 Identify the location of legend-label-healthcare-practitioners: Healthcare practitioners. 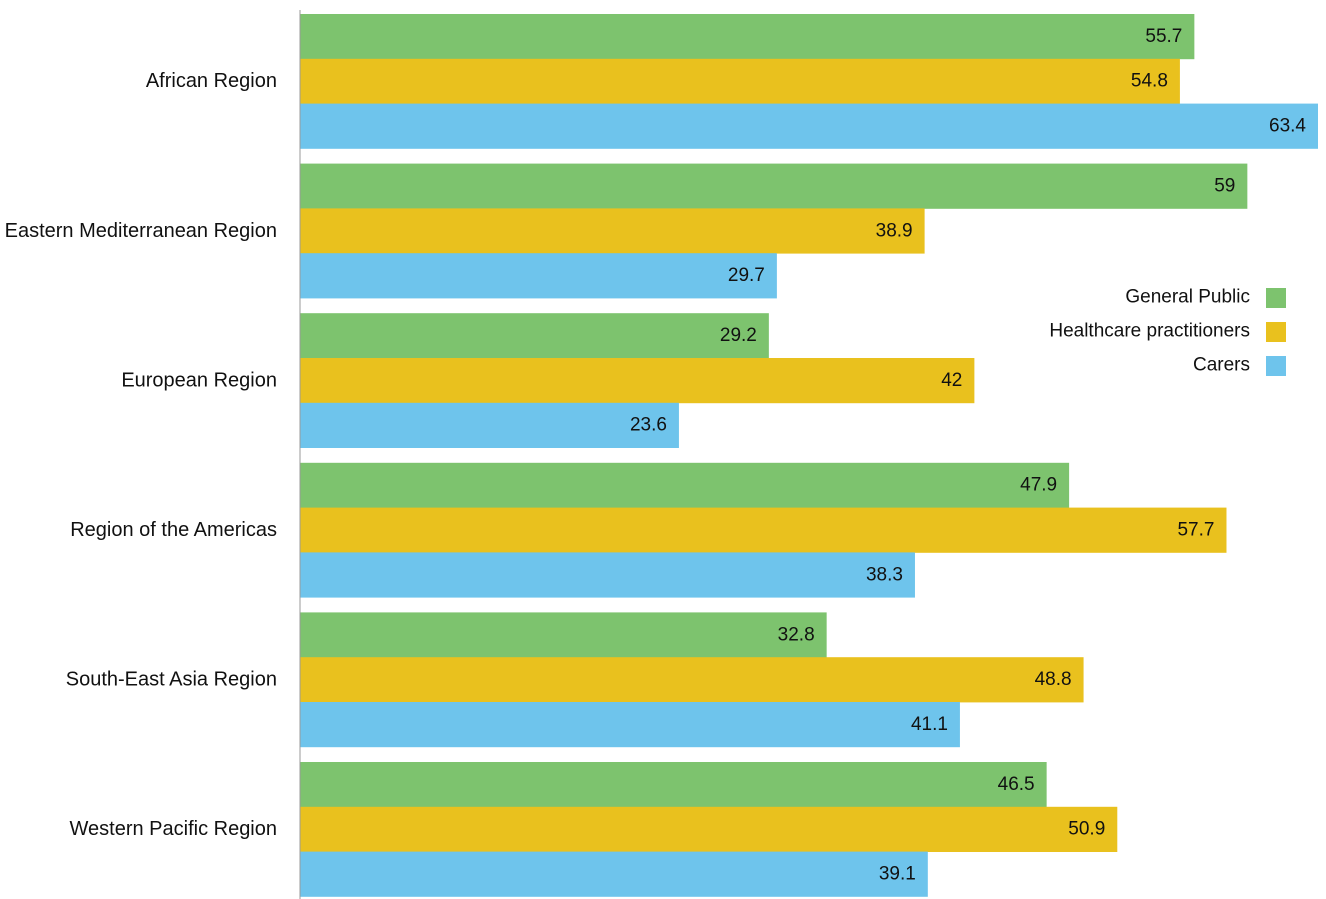
(1149, 331).